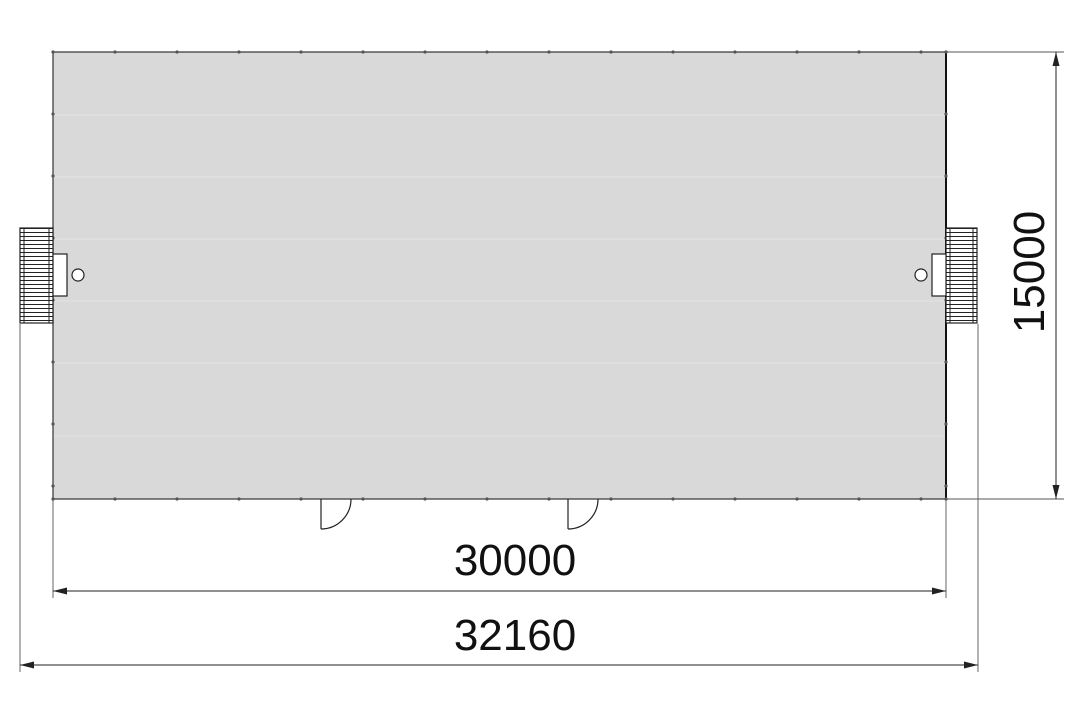  Describe the element at coordinates (515, 560) in the screenshot. I see `dimension-inner-width-label: 30000` at that location.